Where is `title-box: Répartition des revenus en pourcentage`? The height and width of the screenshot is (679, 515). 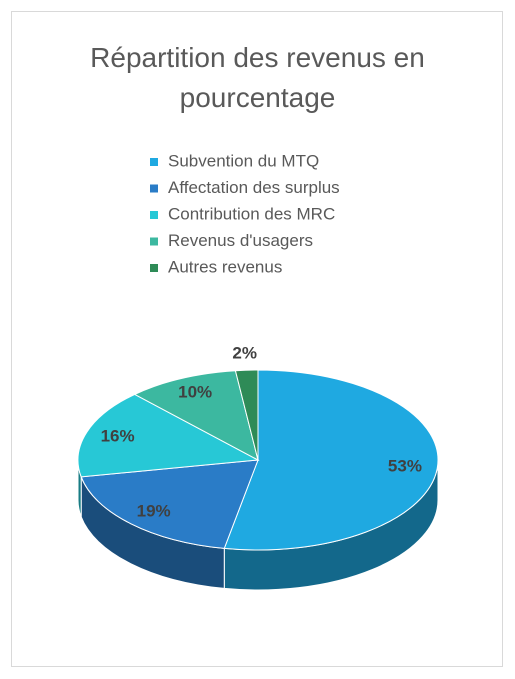 title-box: Répartition des revenus en pourcentage is located at coordinates (257, 78).